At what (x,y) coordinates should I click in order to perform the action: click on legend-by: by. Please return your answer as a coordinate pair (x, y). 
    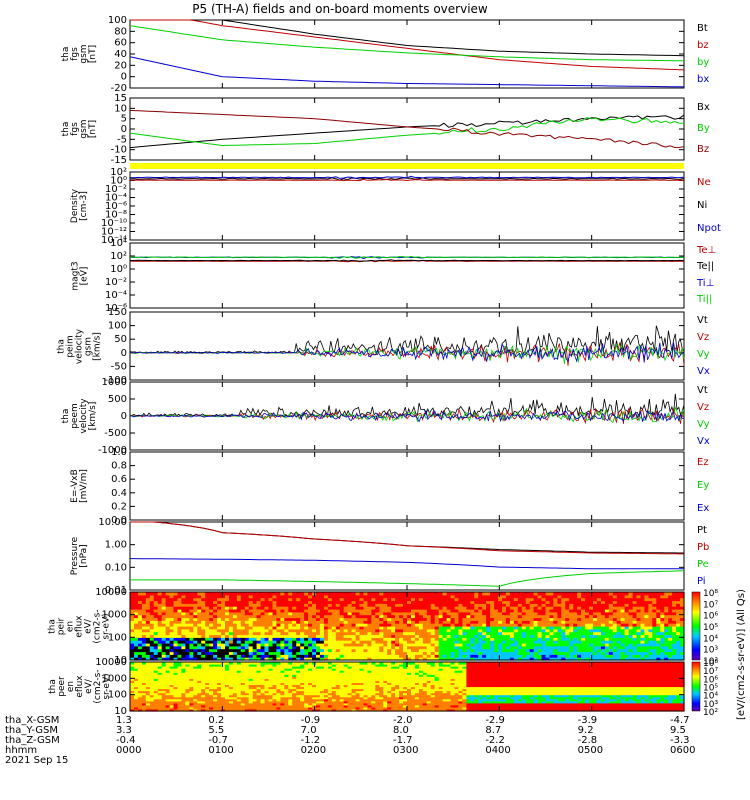
    Looking at the image, I should click on (703, 62).